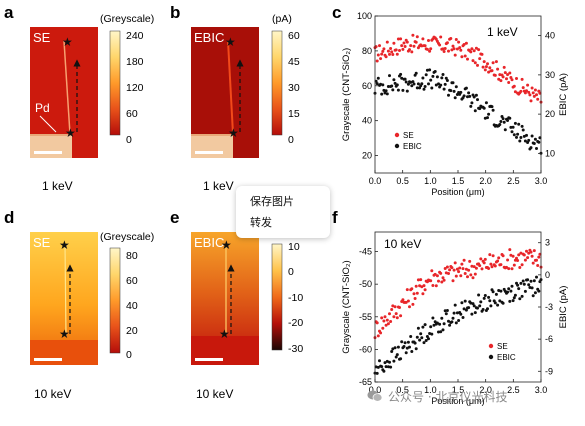 This screenshot has width=585, height=426. I want to click on cbar-tick-a: 0, so click(129, 140).